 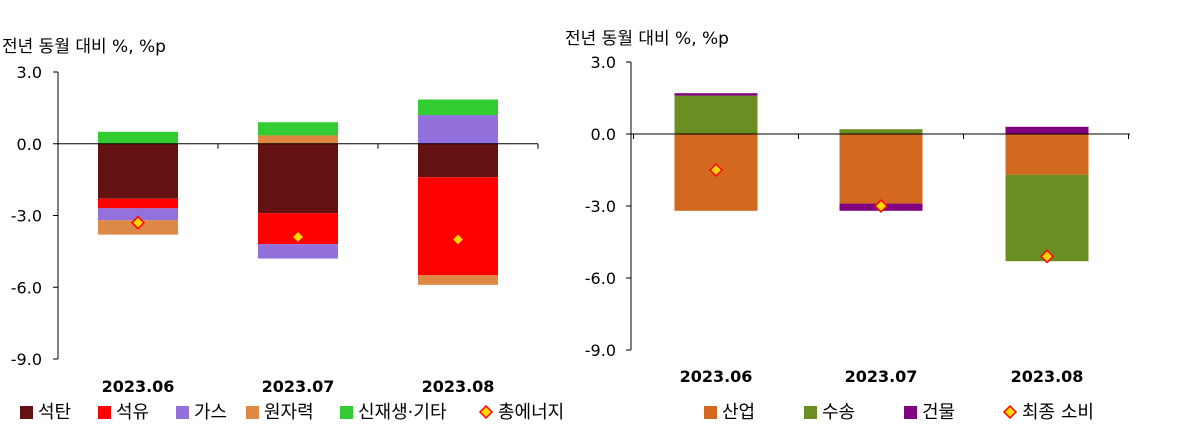 What do you see at coordinates (210, 412) in the screenshot?
I see `legend-label: 가스` at bounding box center [210, 412].